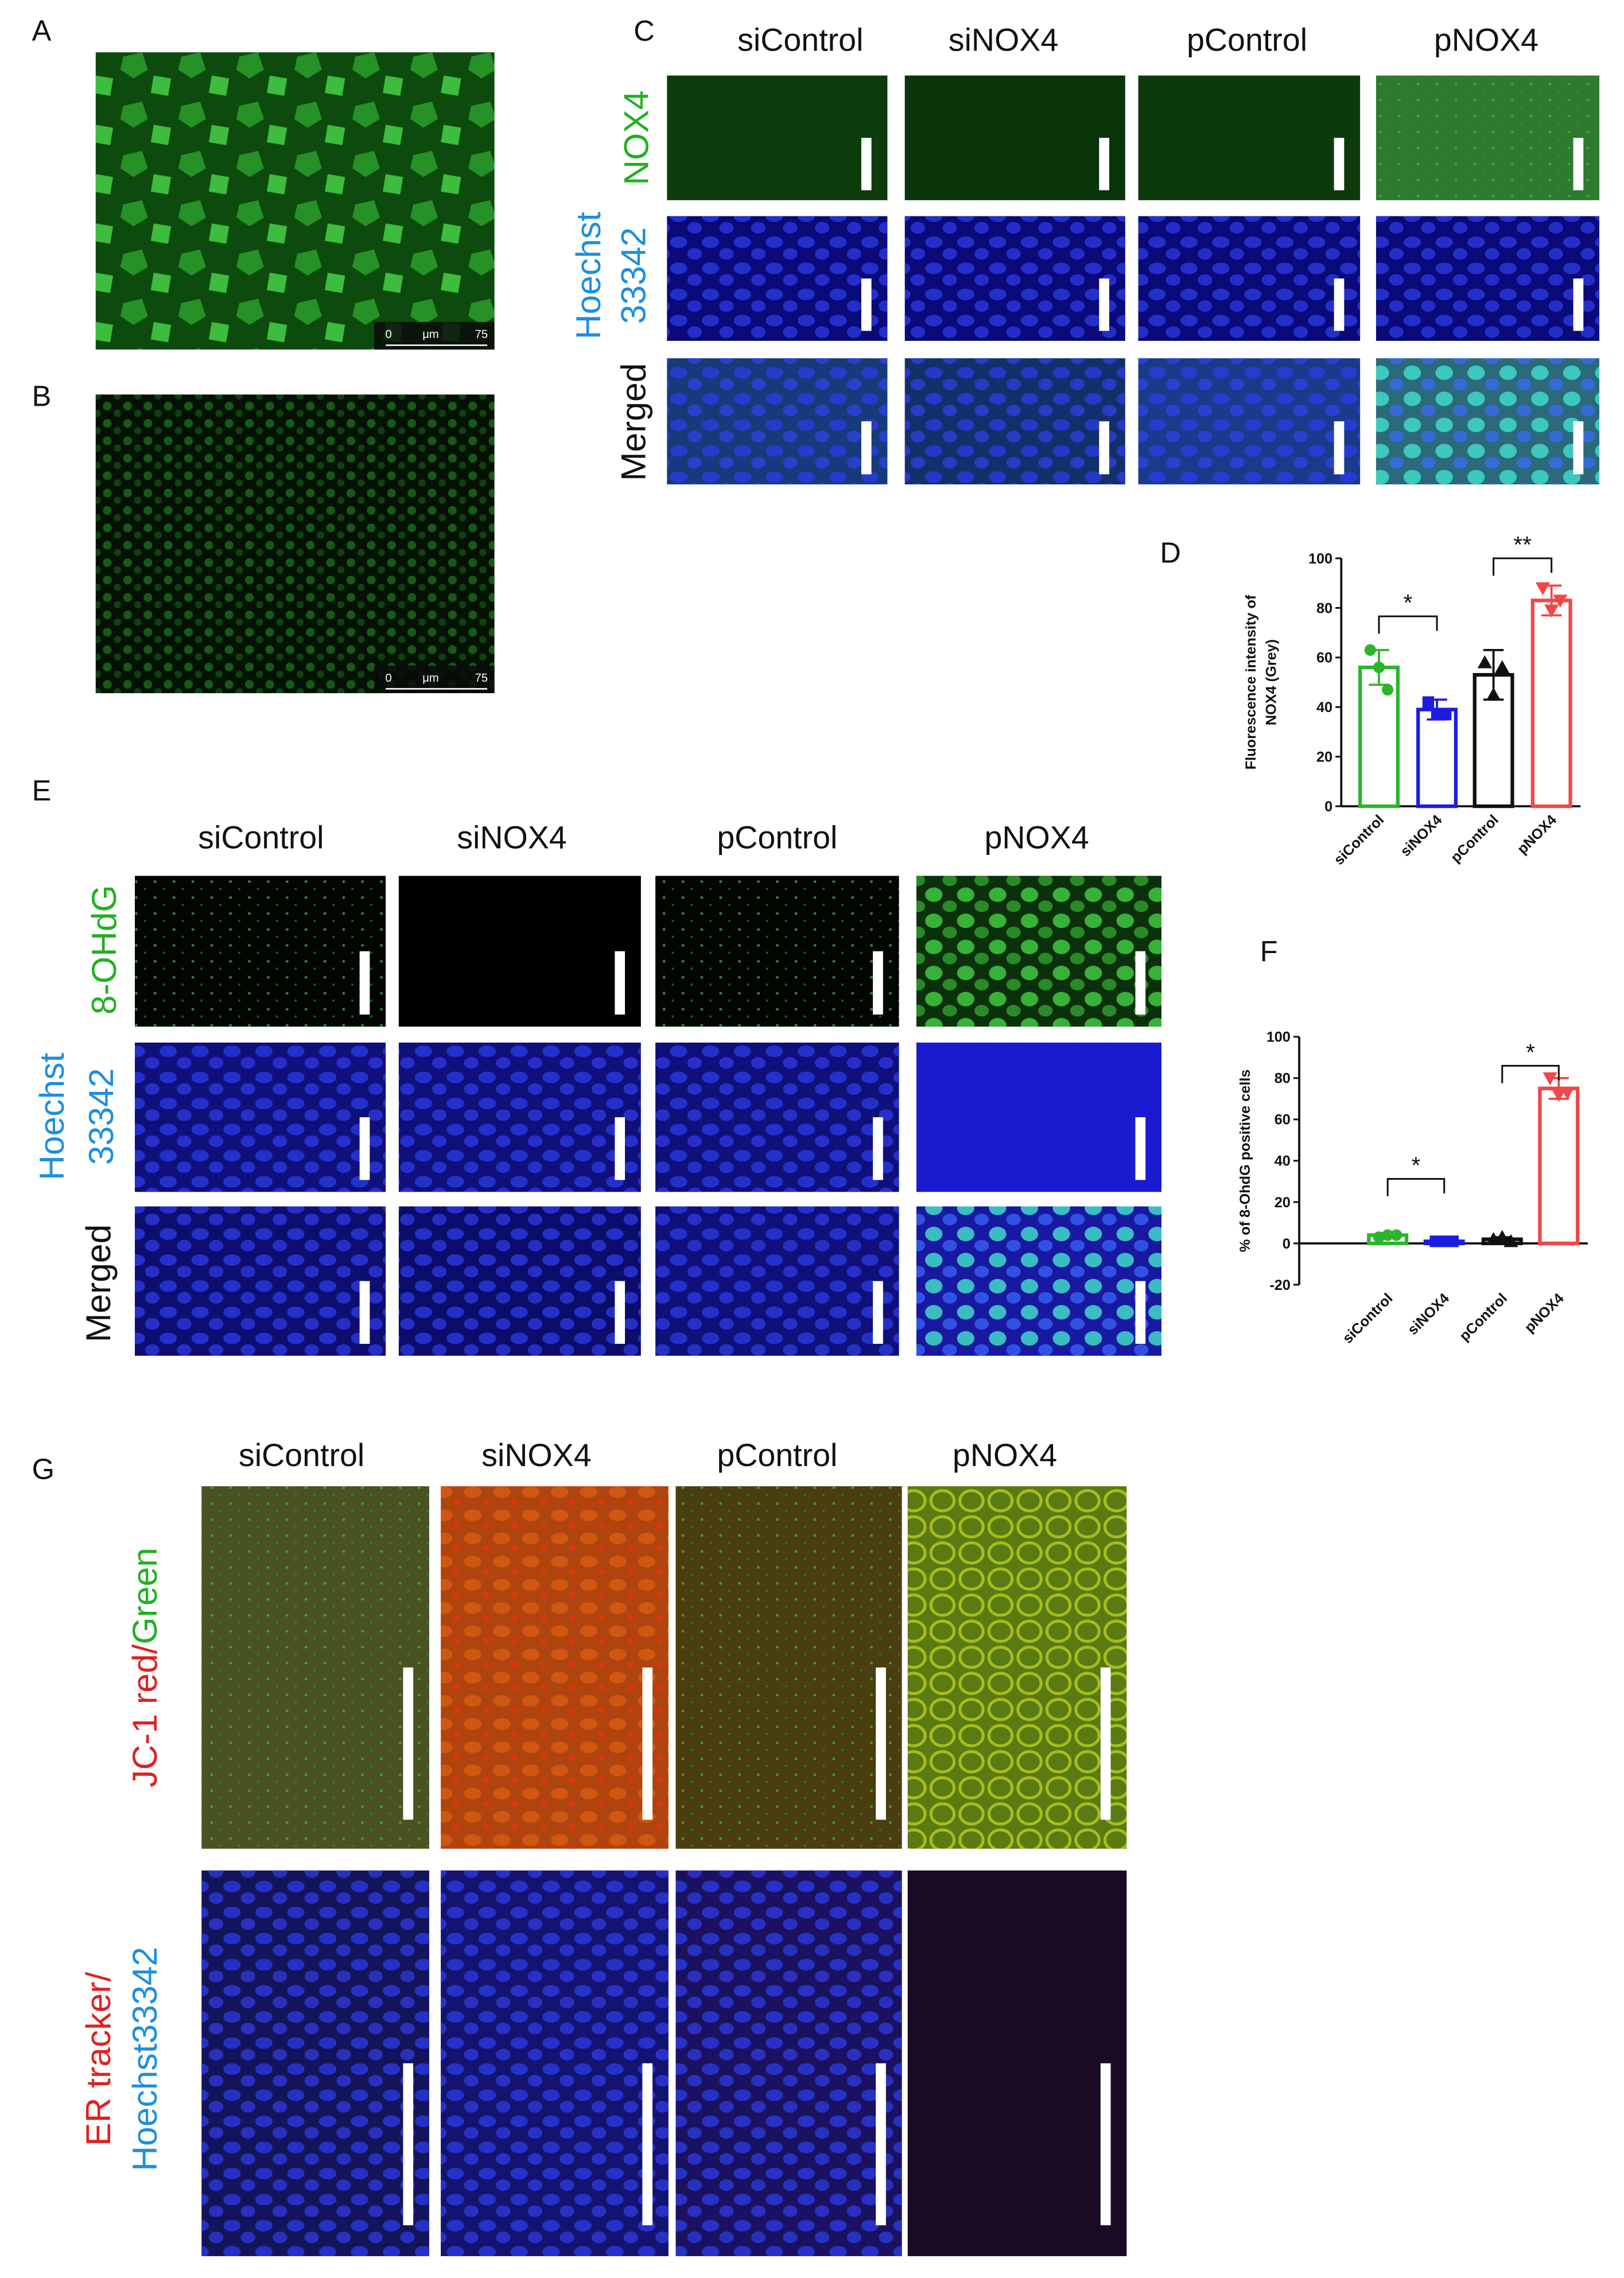 This screenshot has height=2278, width=1624. What do you see at coordinates (1324, 707) in the screenshot?
I see `y-tick-label: 40` at bounding box center [1324, 707].